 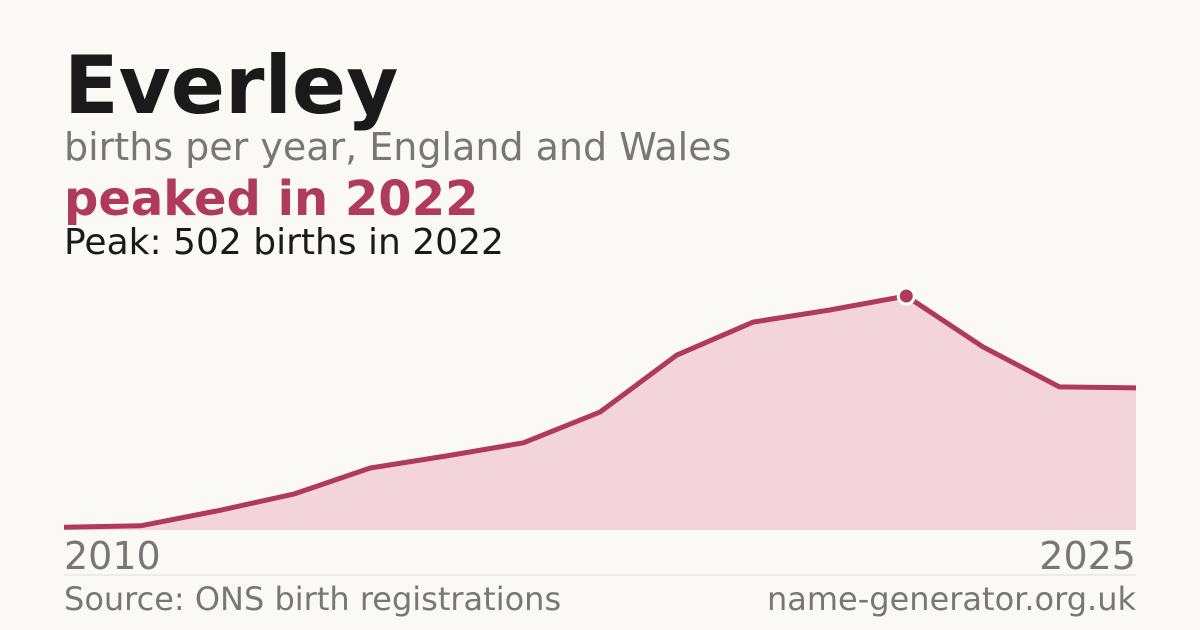 I want to click on chart-title: Everley, so click(x=231, y=85).